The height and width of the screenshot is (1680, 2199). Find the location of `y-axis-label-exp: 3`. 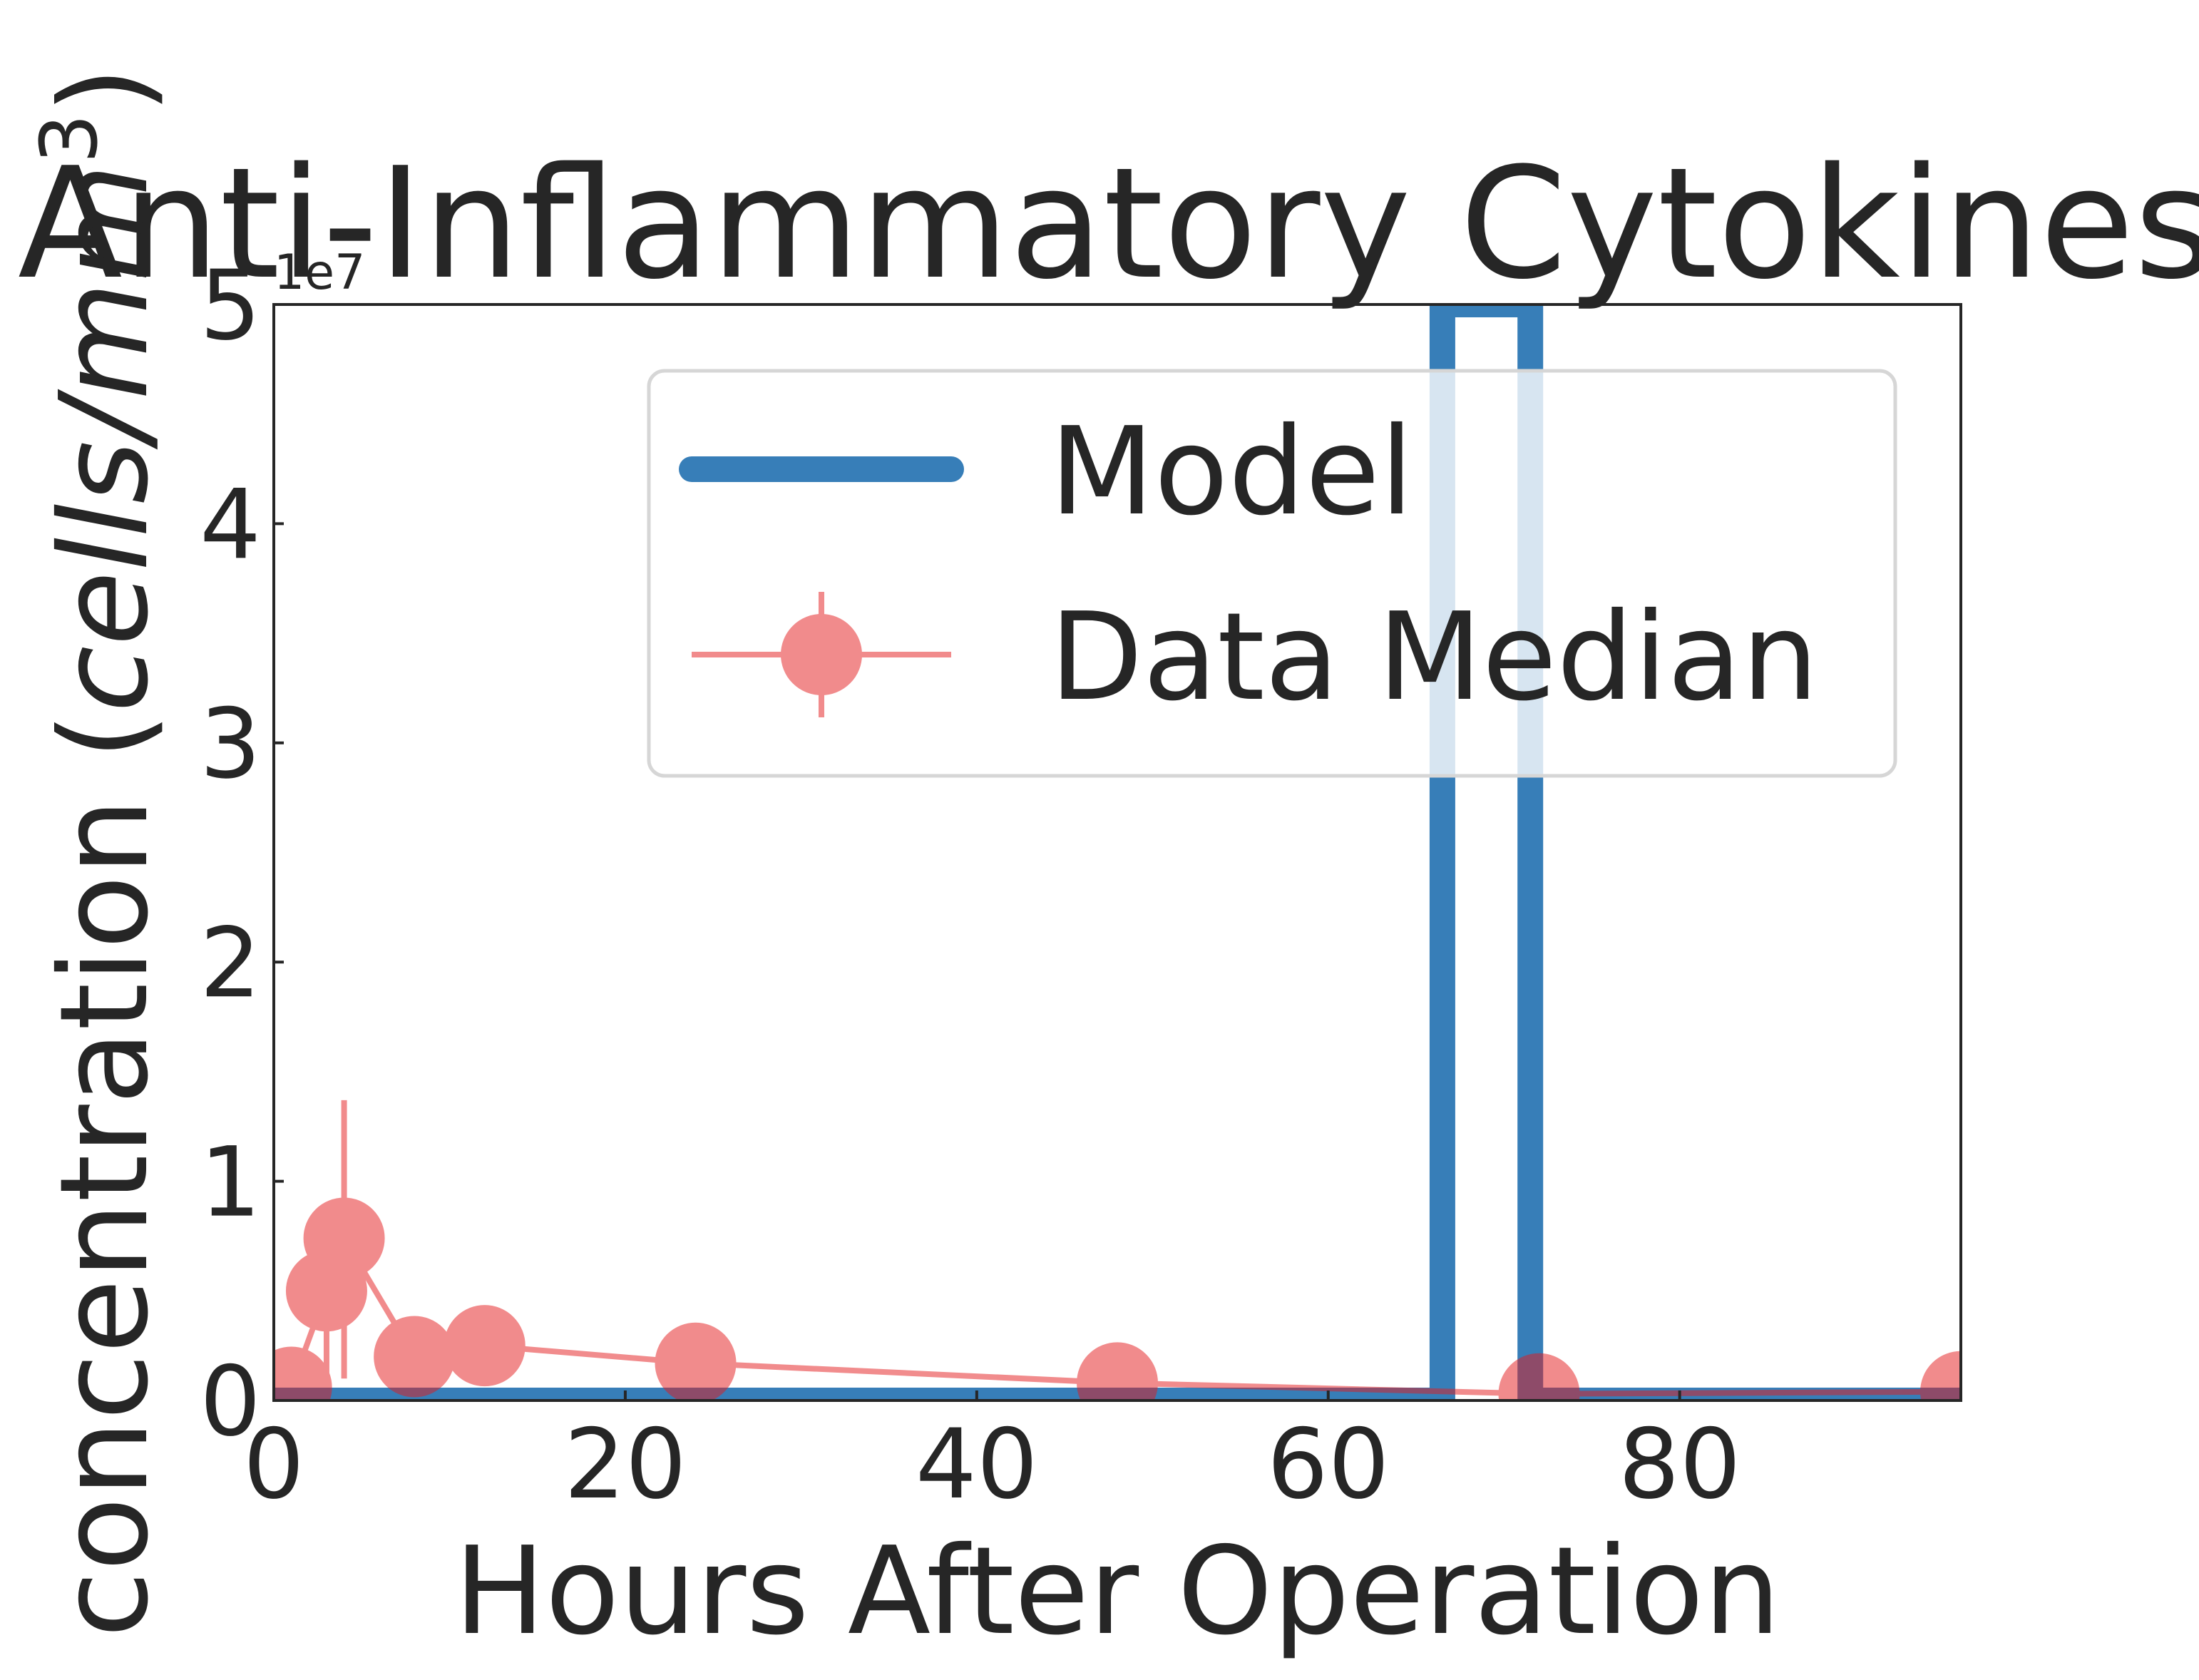

y-axis-label-exp: 3 is located at coordinates (69, 139).